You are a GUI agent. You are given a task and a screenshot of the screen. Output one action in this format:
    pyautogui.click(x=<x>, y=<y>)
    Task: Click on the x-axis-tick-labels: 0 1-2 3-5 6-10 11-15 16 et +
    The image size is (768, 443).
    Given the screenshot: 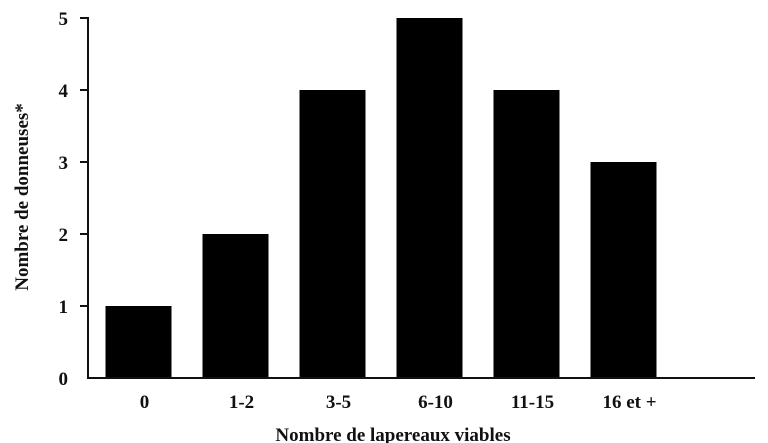 What is the action you would take?
    pyautogui.click(x=398, y=402)
    